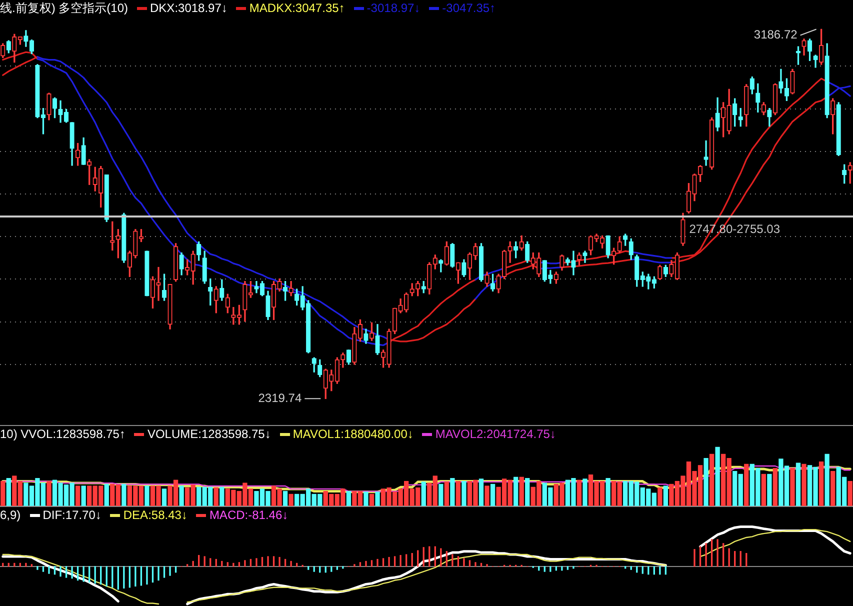 The image size is (853, 606). Describe the element at coordinates (10, 515) in the screenshot. I see `chart-title: 6,9)` at that location.